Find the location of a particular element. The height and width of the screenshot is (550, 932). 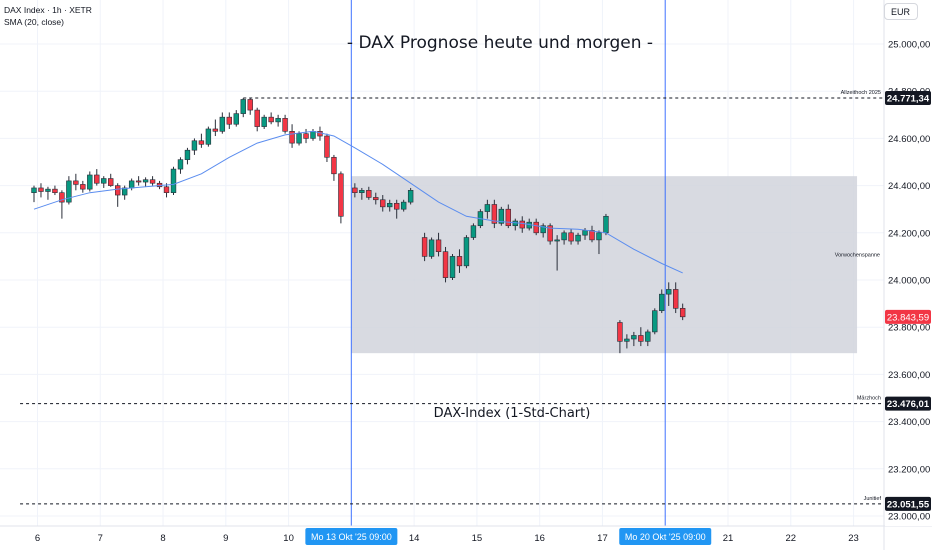

time-tick-label: 16 is located at coordinates (539, 538).